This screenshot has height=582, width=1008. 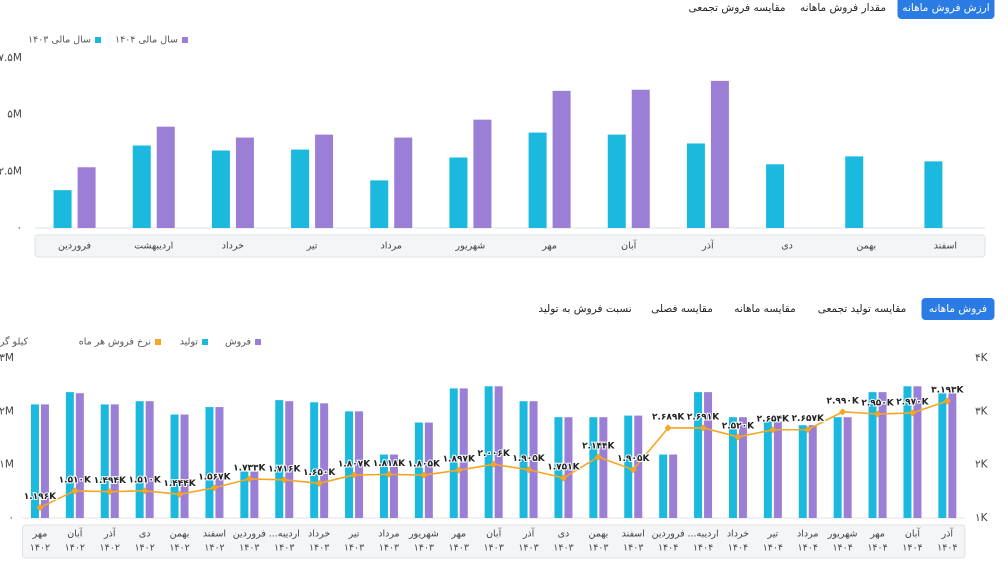 What do you see at coordinates (772, 534) in the screenshot?
I see `x-tick-label: تیر` at bounding box center [772, 534].